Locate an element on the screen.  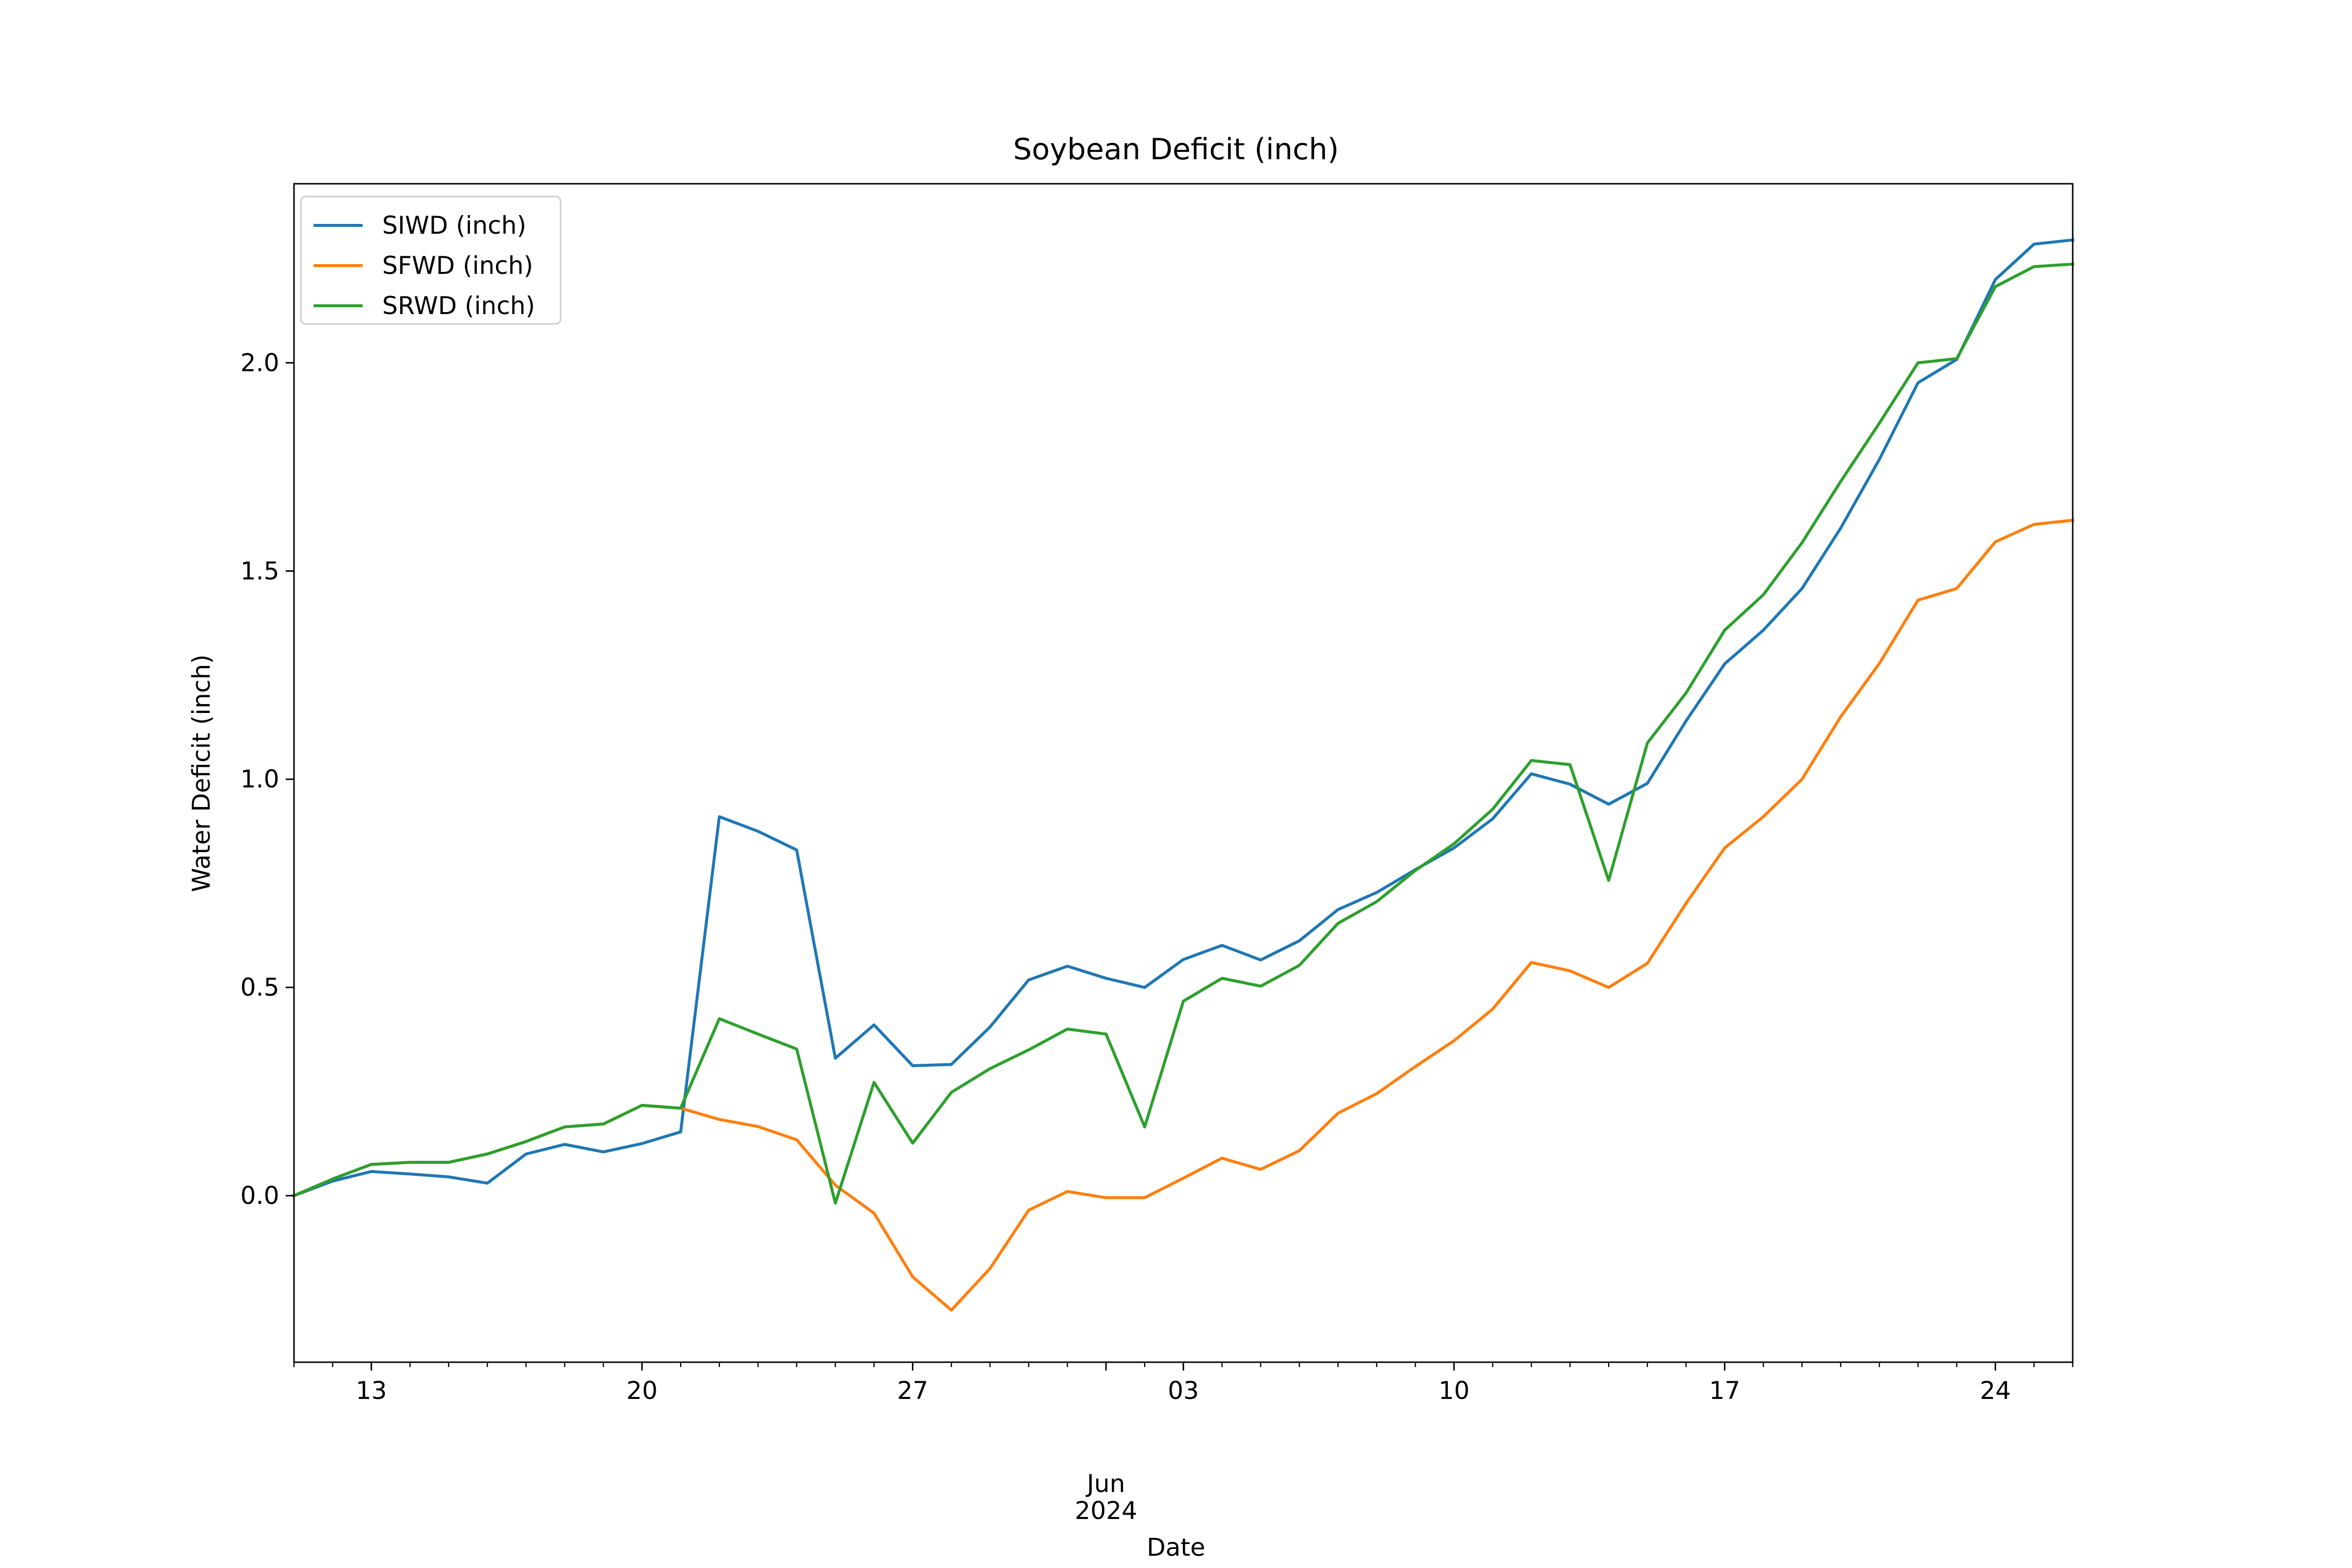
x-tick-label: 17 is located at coordinates (1724, 1390).